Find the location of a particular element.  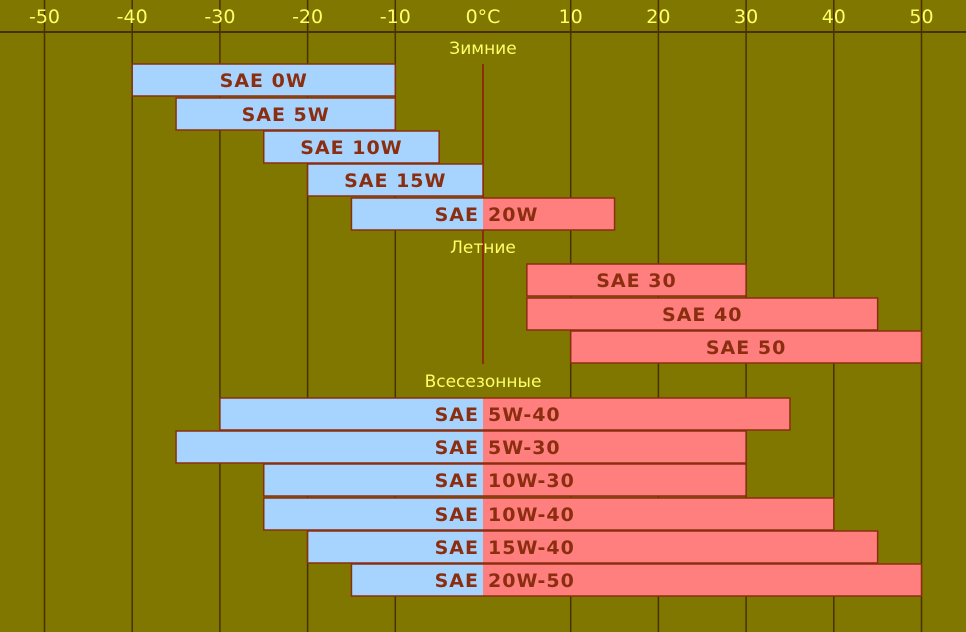

x-tick-label: -10 is located at coordinates (395, 17).